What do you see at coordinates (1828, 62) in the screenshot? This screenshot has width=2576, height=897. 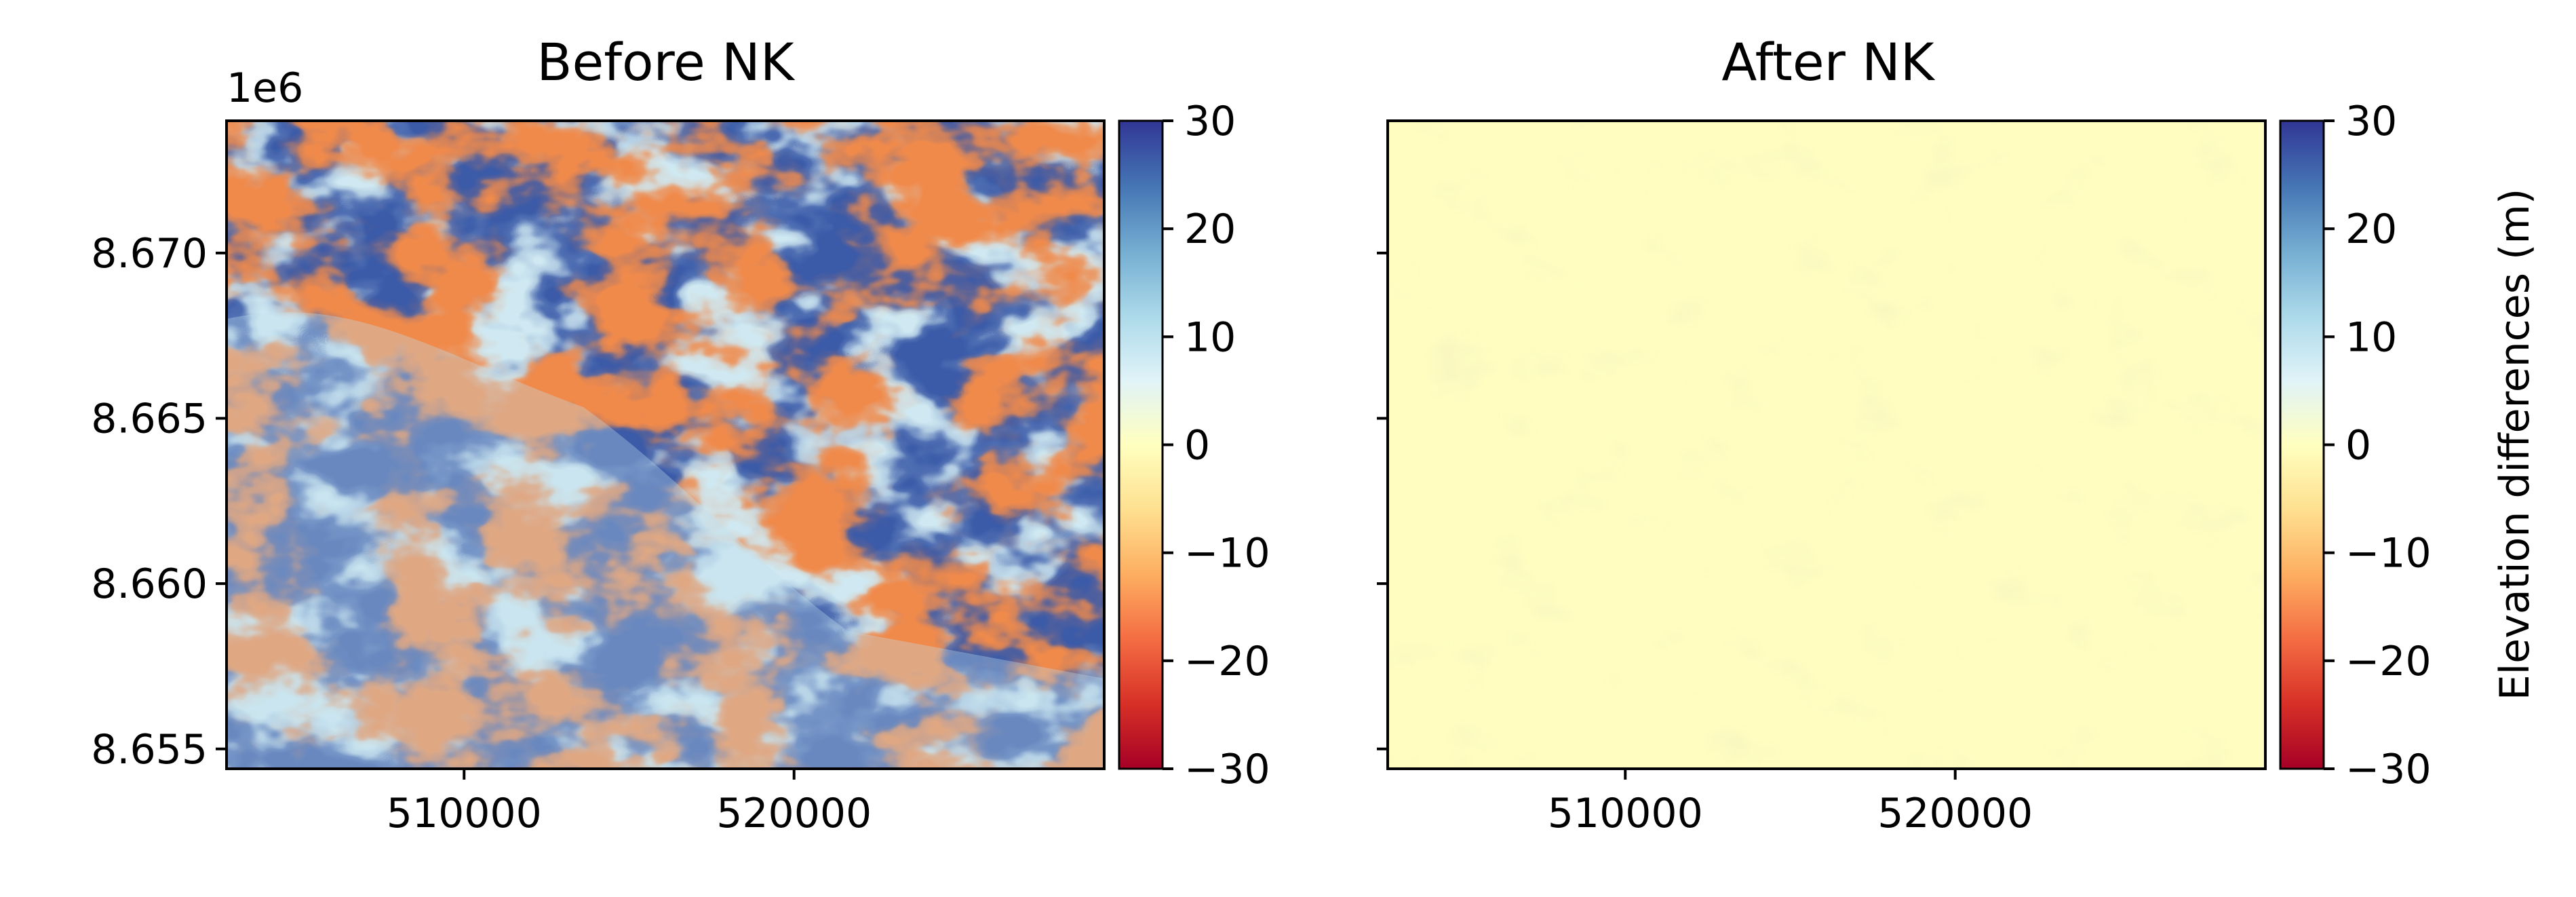 I see `title-after: After NK` at bounding box center [1828, 62].